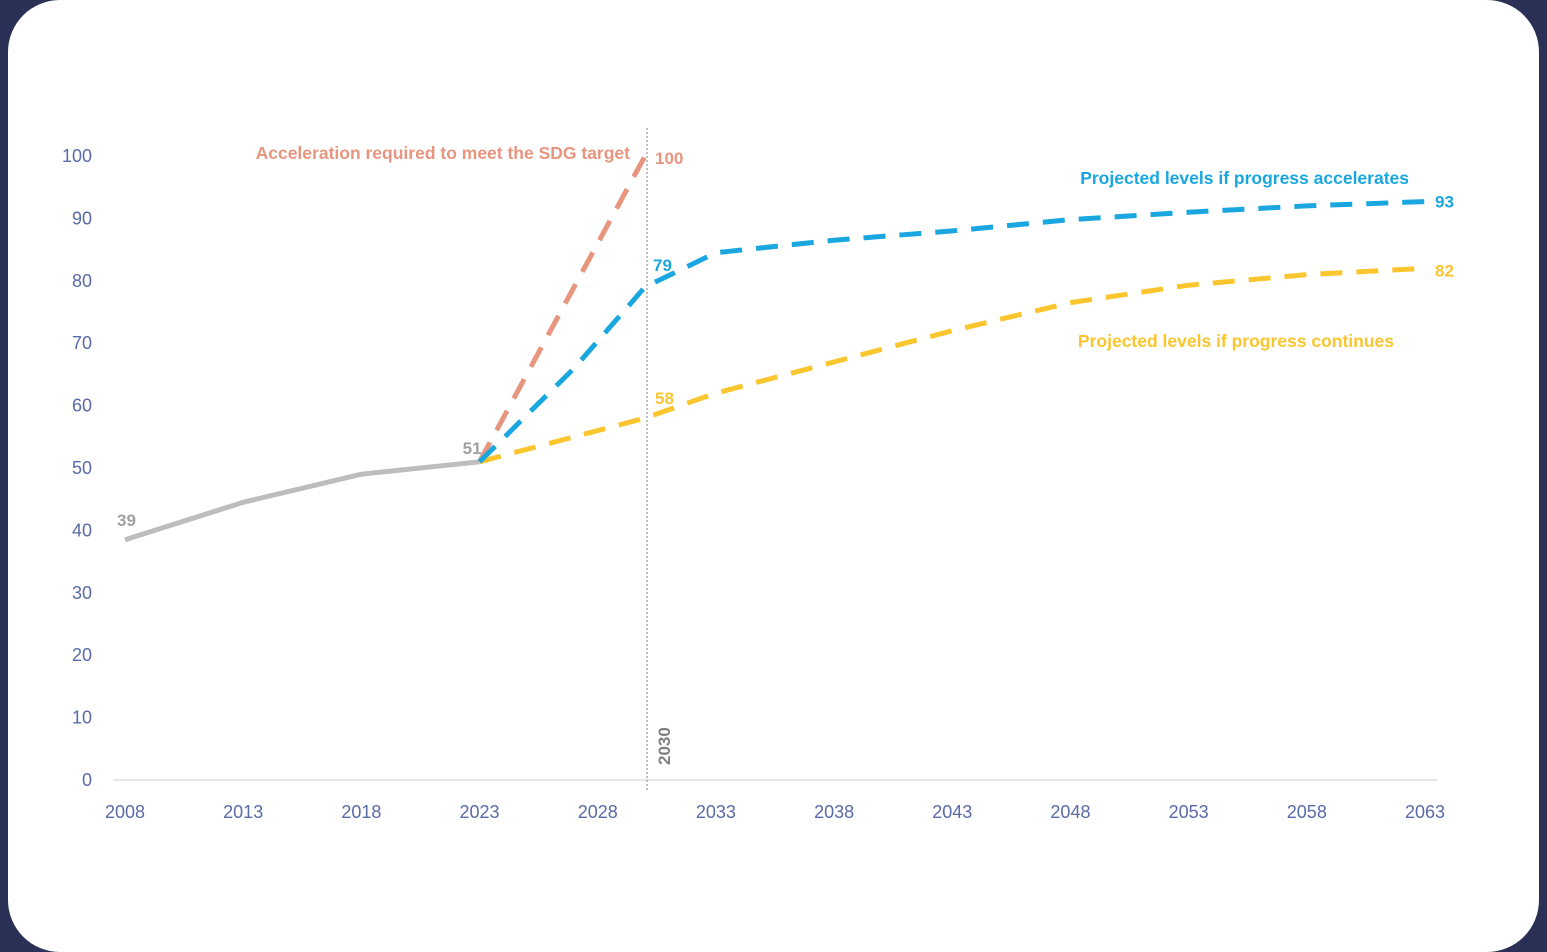 The height and width of the screenshot is (952, 1547). What do you see at coordinates (952, 812) in the screenshot?
I see `x-tick-label: 2043` at bounding box center [952, 812].